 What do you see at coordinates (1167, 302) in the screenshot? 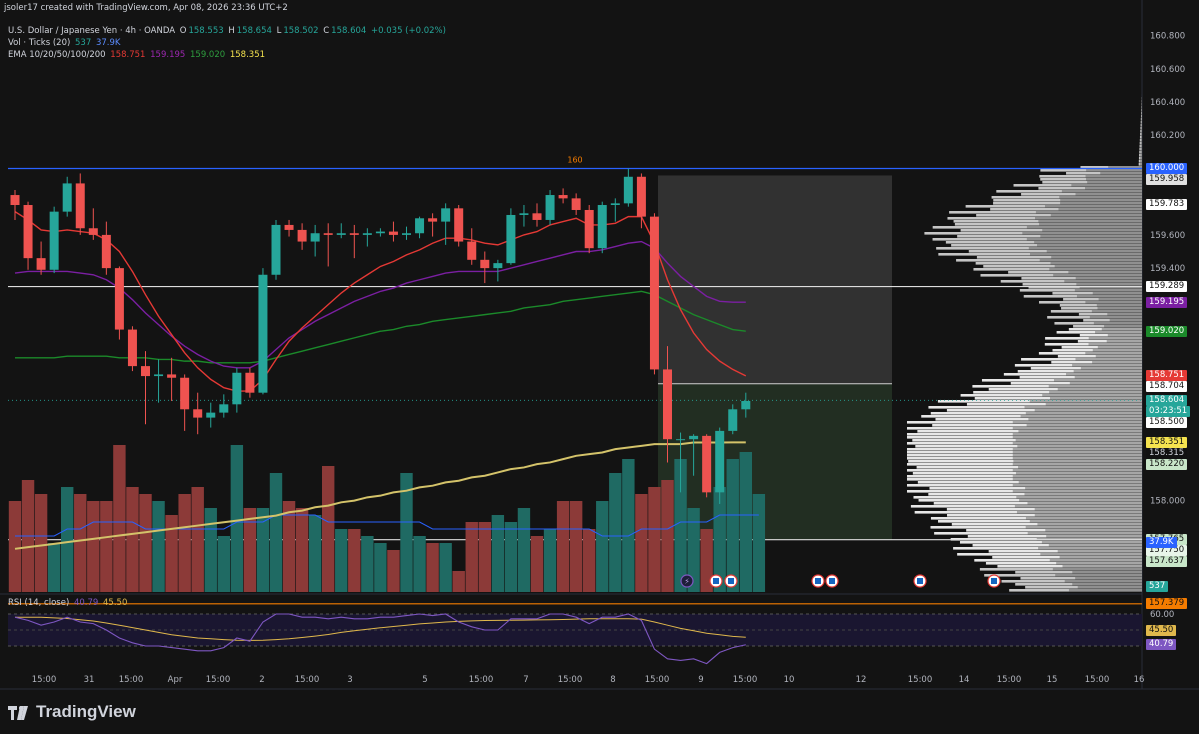
I see `price-tag-159.195: 159.195` at bounding box center [1167, 302].